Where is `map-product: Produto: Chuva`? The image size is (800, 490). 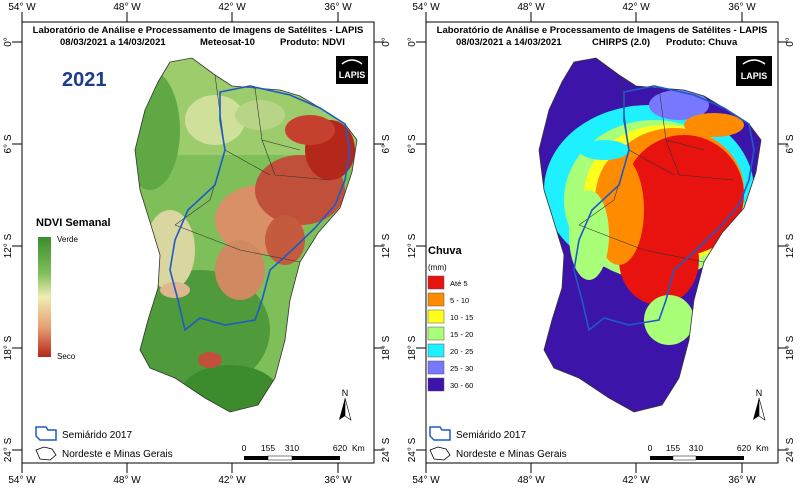
map-product: Produto: Chuva is located at coordinates (702, 42).